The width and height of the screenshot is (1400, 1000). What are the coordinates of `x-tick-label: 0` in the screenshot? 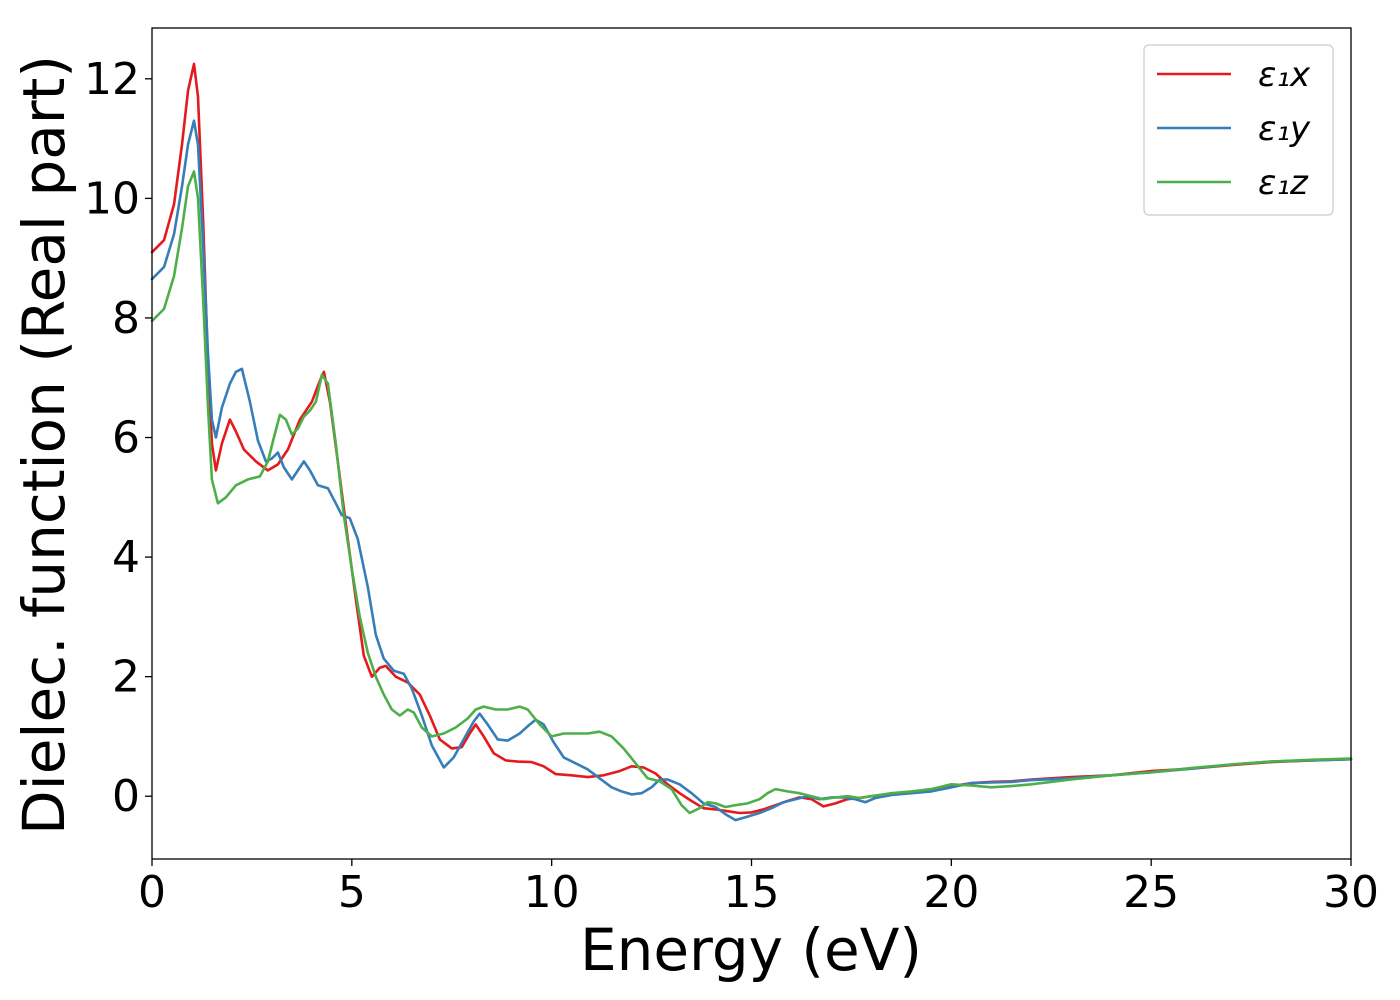 It's located at (152, 892).